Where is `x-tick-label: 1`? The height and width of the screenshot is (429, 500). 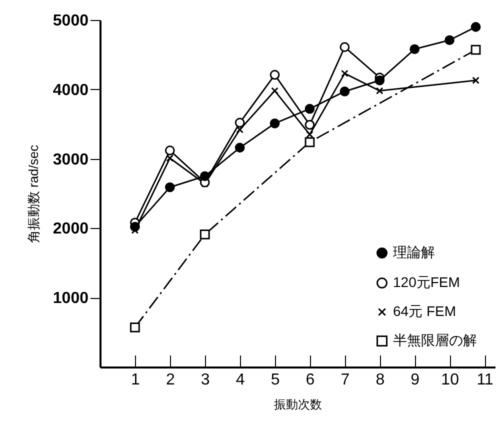 x-tick-label: 1 is located at coordinates (135, 380).